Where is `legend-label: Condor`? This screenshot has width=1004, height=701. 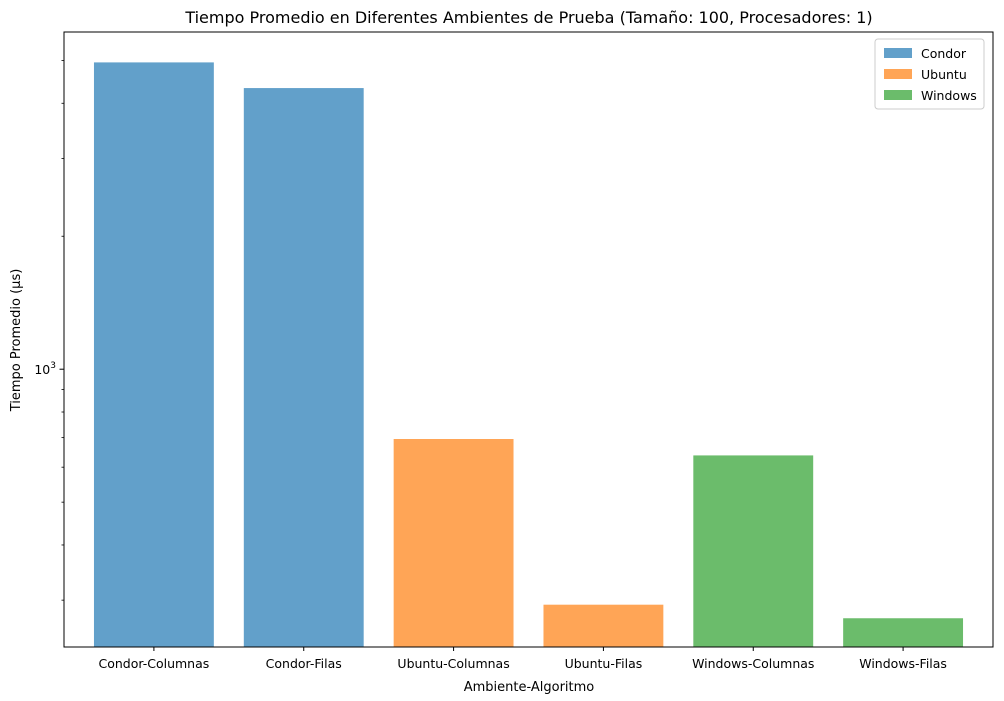 legend-label: Condor is located at coordinates (944, 53).